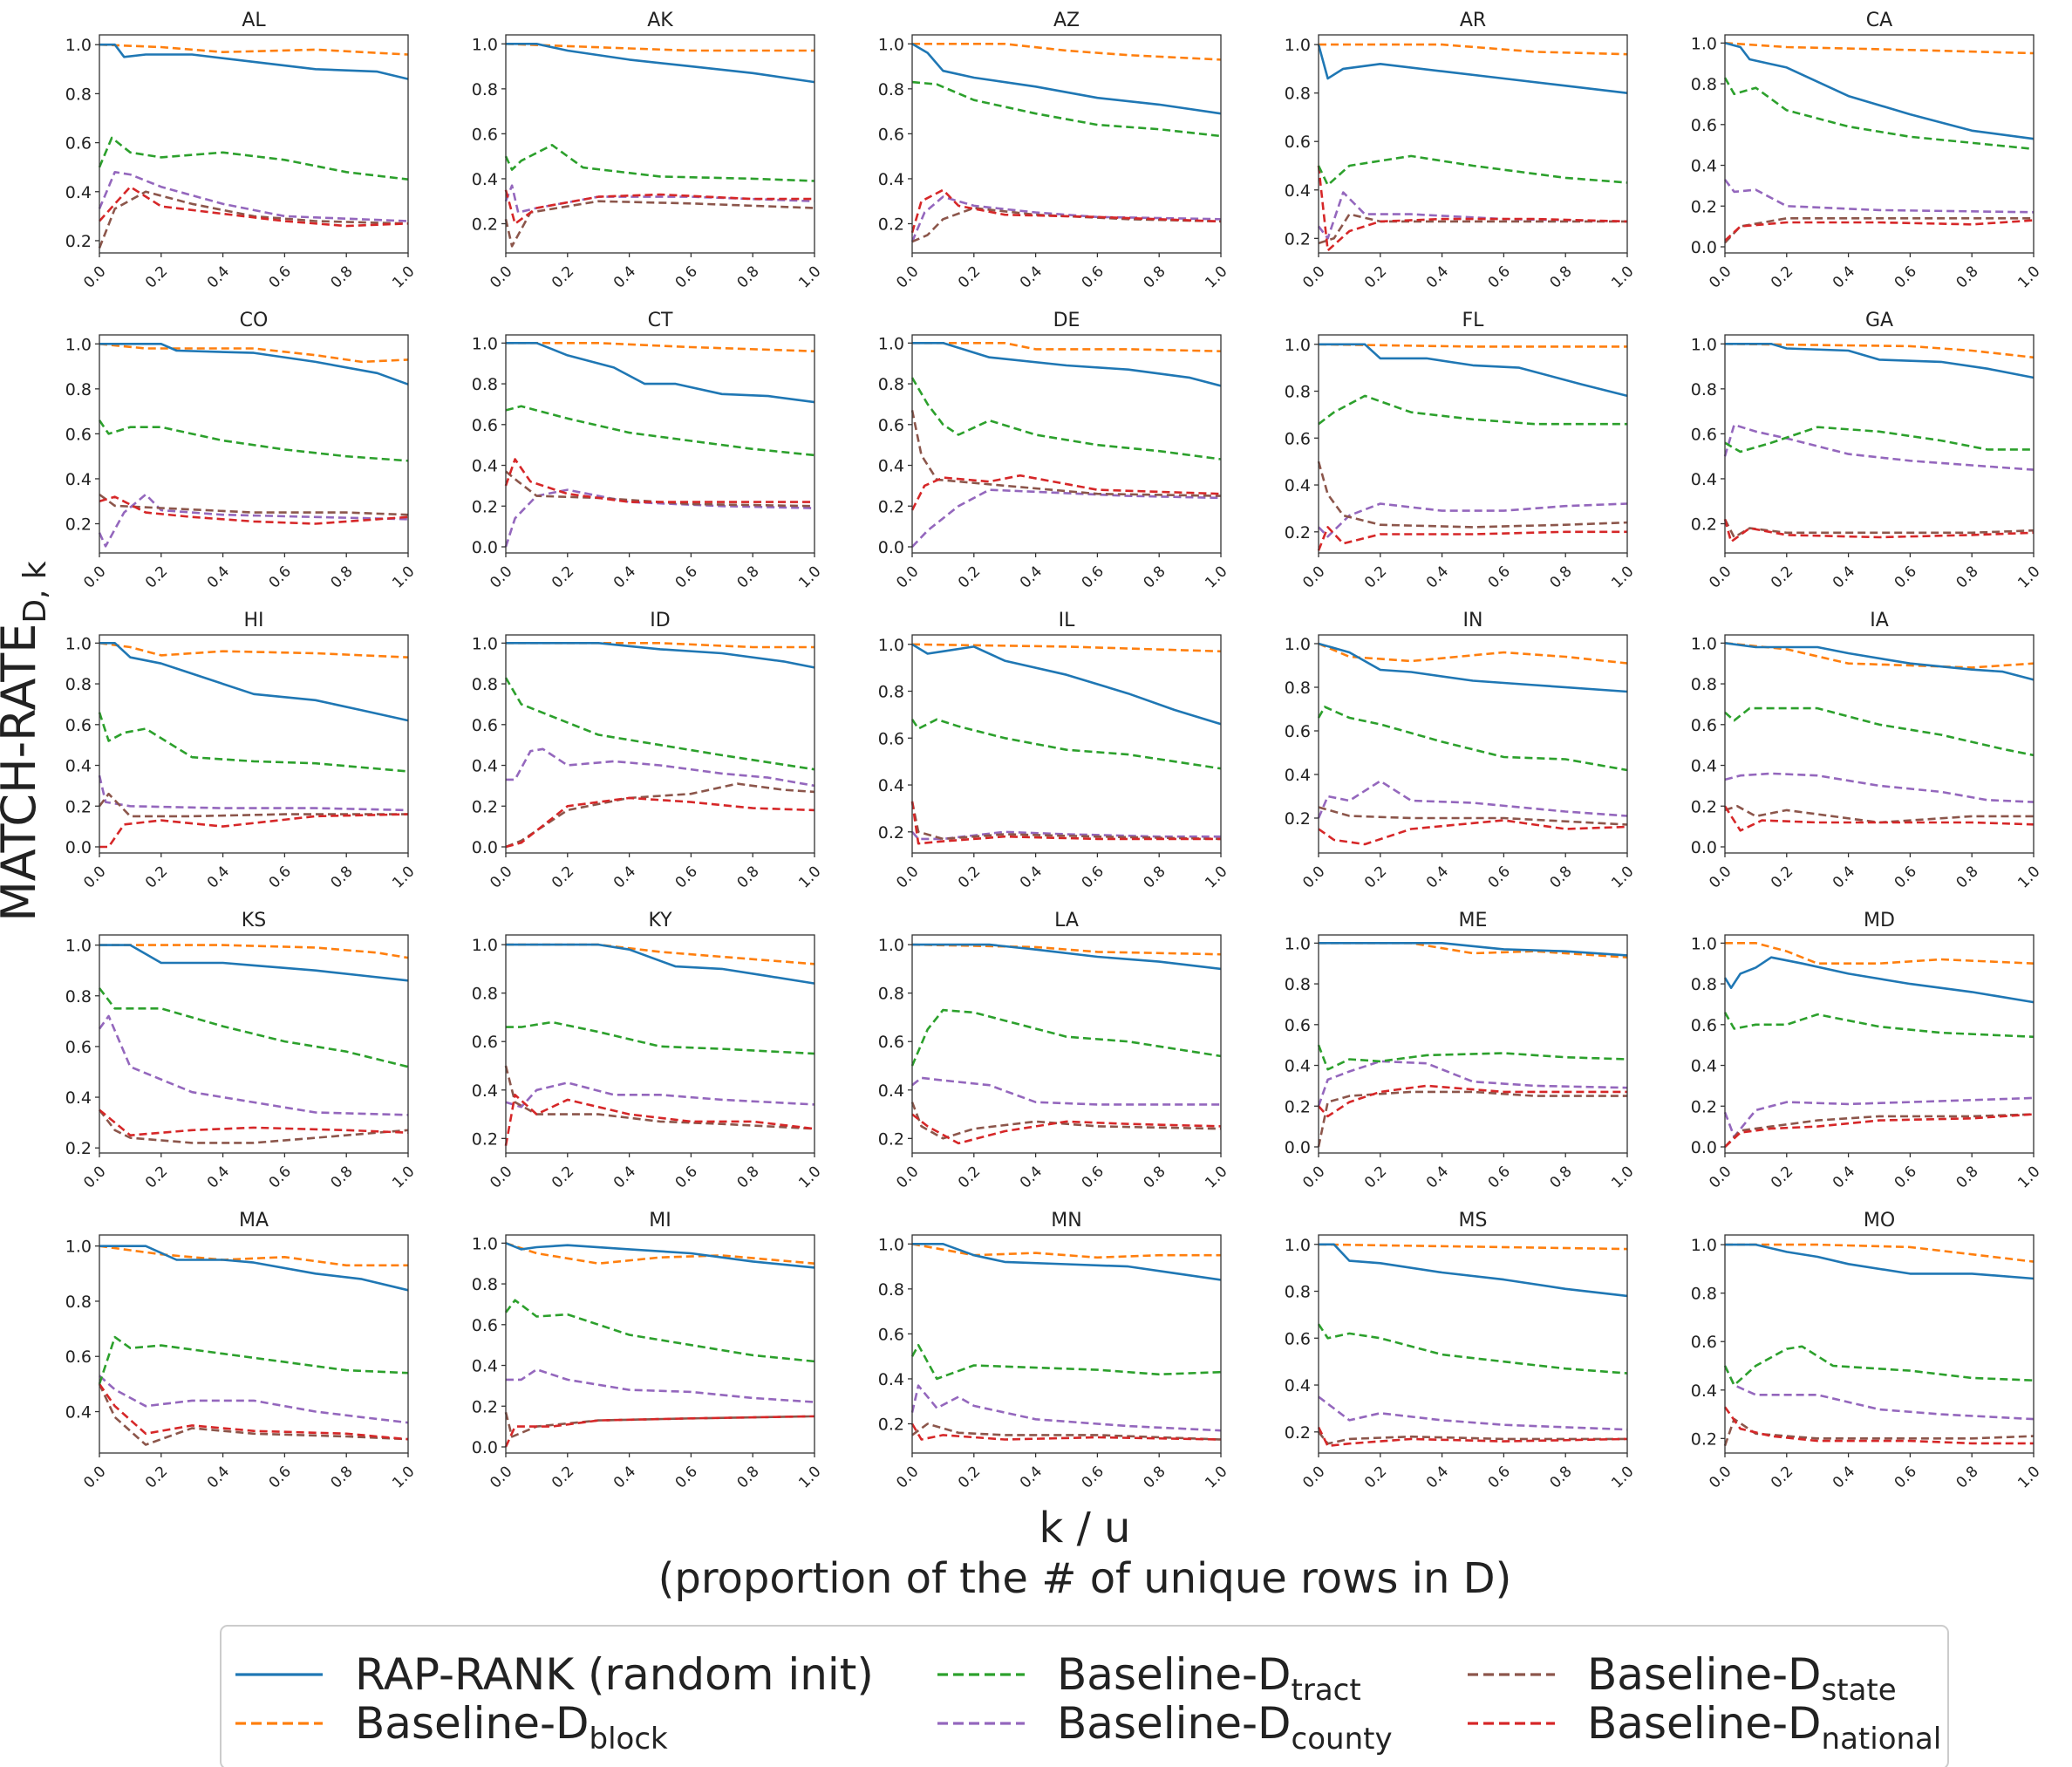  Describe the element at coordinates (451, 1727) in the screenshot. I see `legend-item-block: Baseline-Dblock` at that location.